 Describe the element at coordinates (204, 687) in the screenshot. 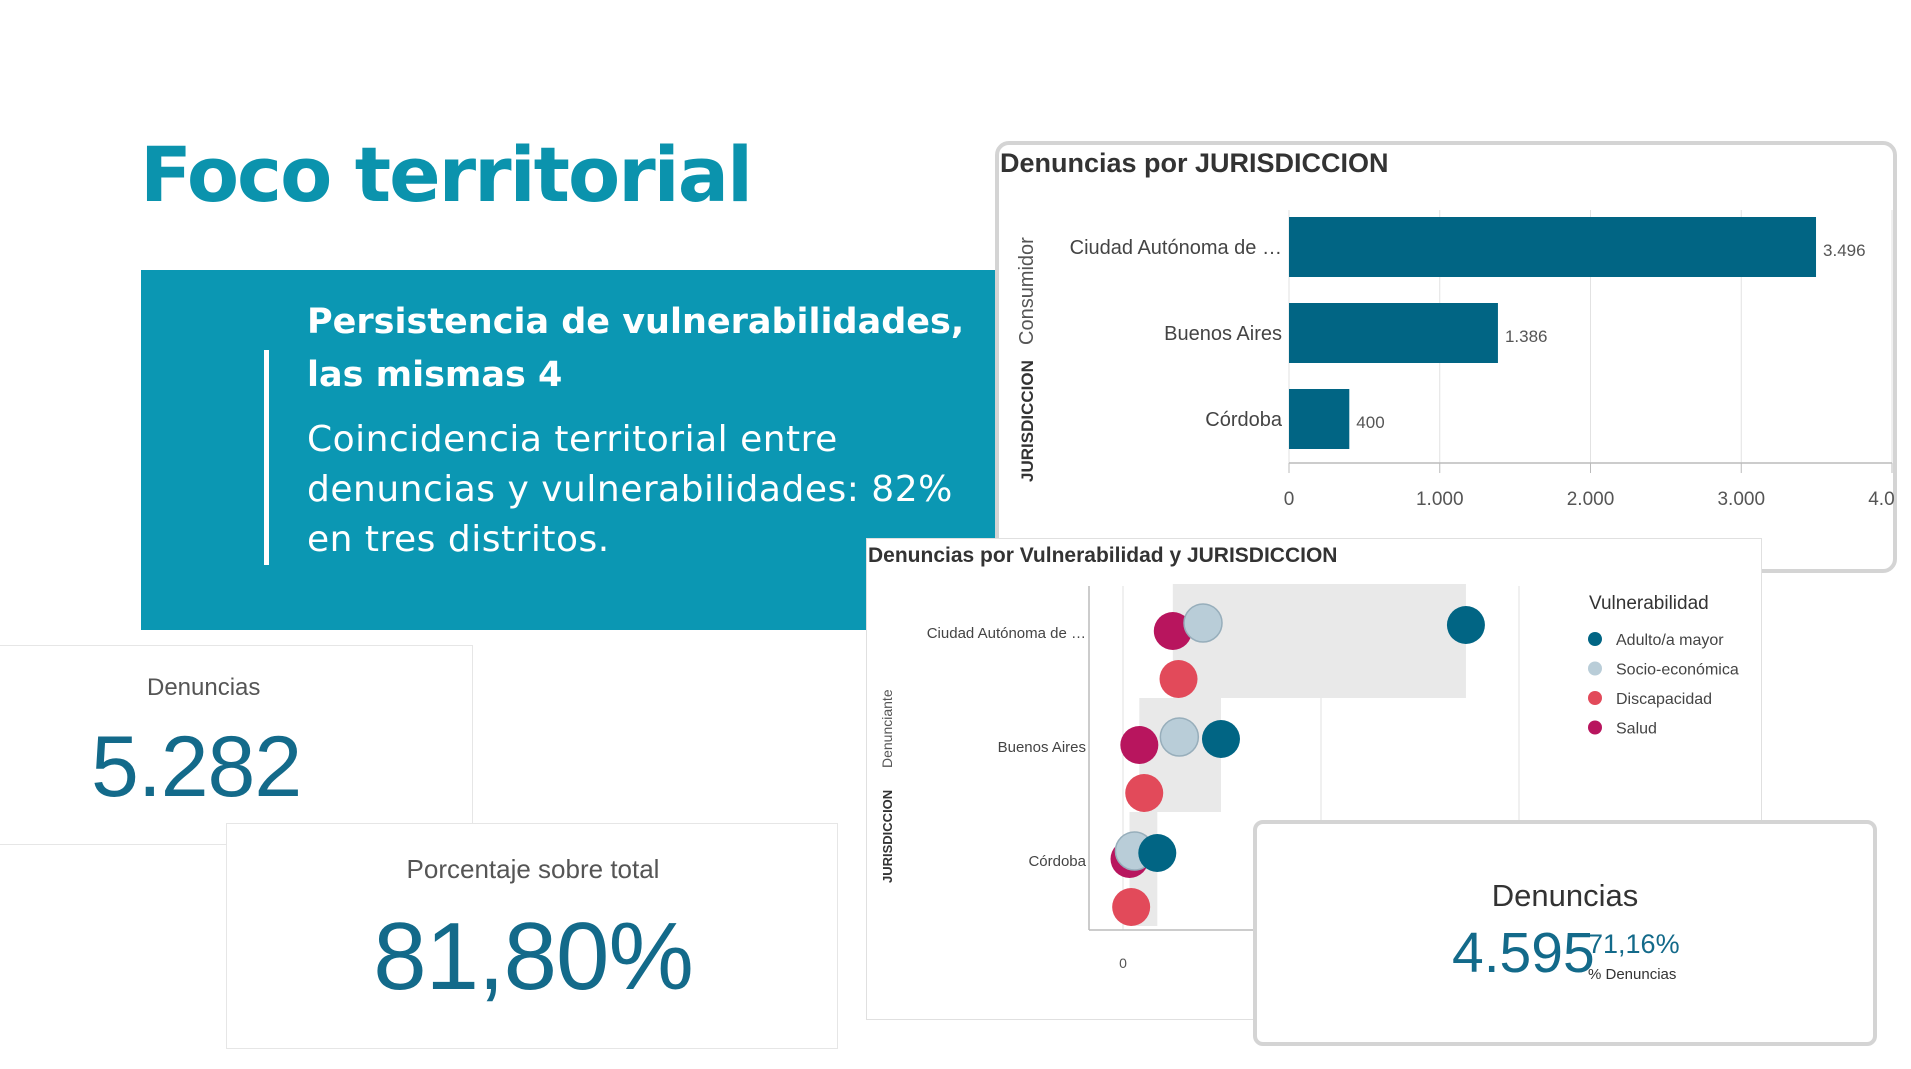

I see `kpi-denuncias-label: Denuncias` at that location.